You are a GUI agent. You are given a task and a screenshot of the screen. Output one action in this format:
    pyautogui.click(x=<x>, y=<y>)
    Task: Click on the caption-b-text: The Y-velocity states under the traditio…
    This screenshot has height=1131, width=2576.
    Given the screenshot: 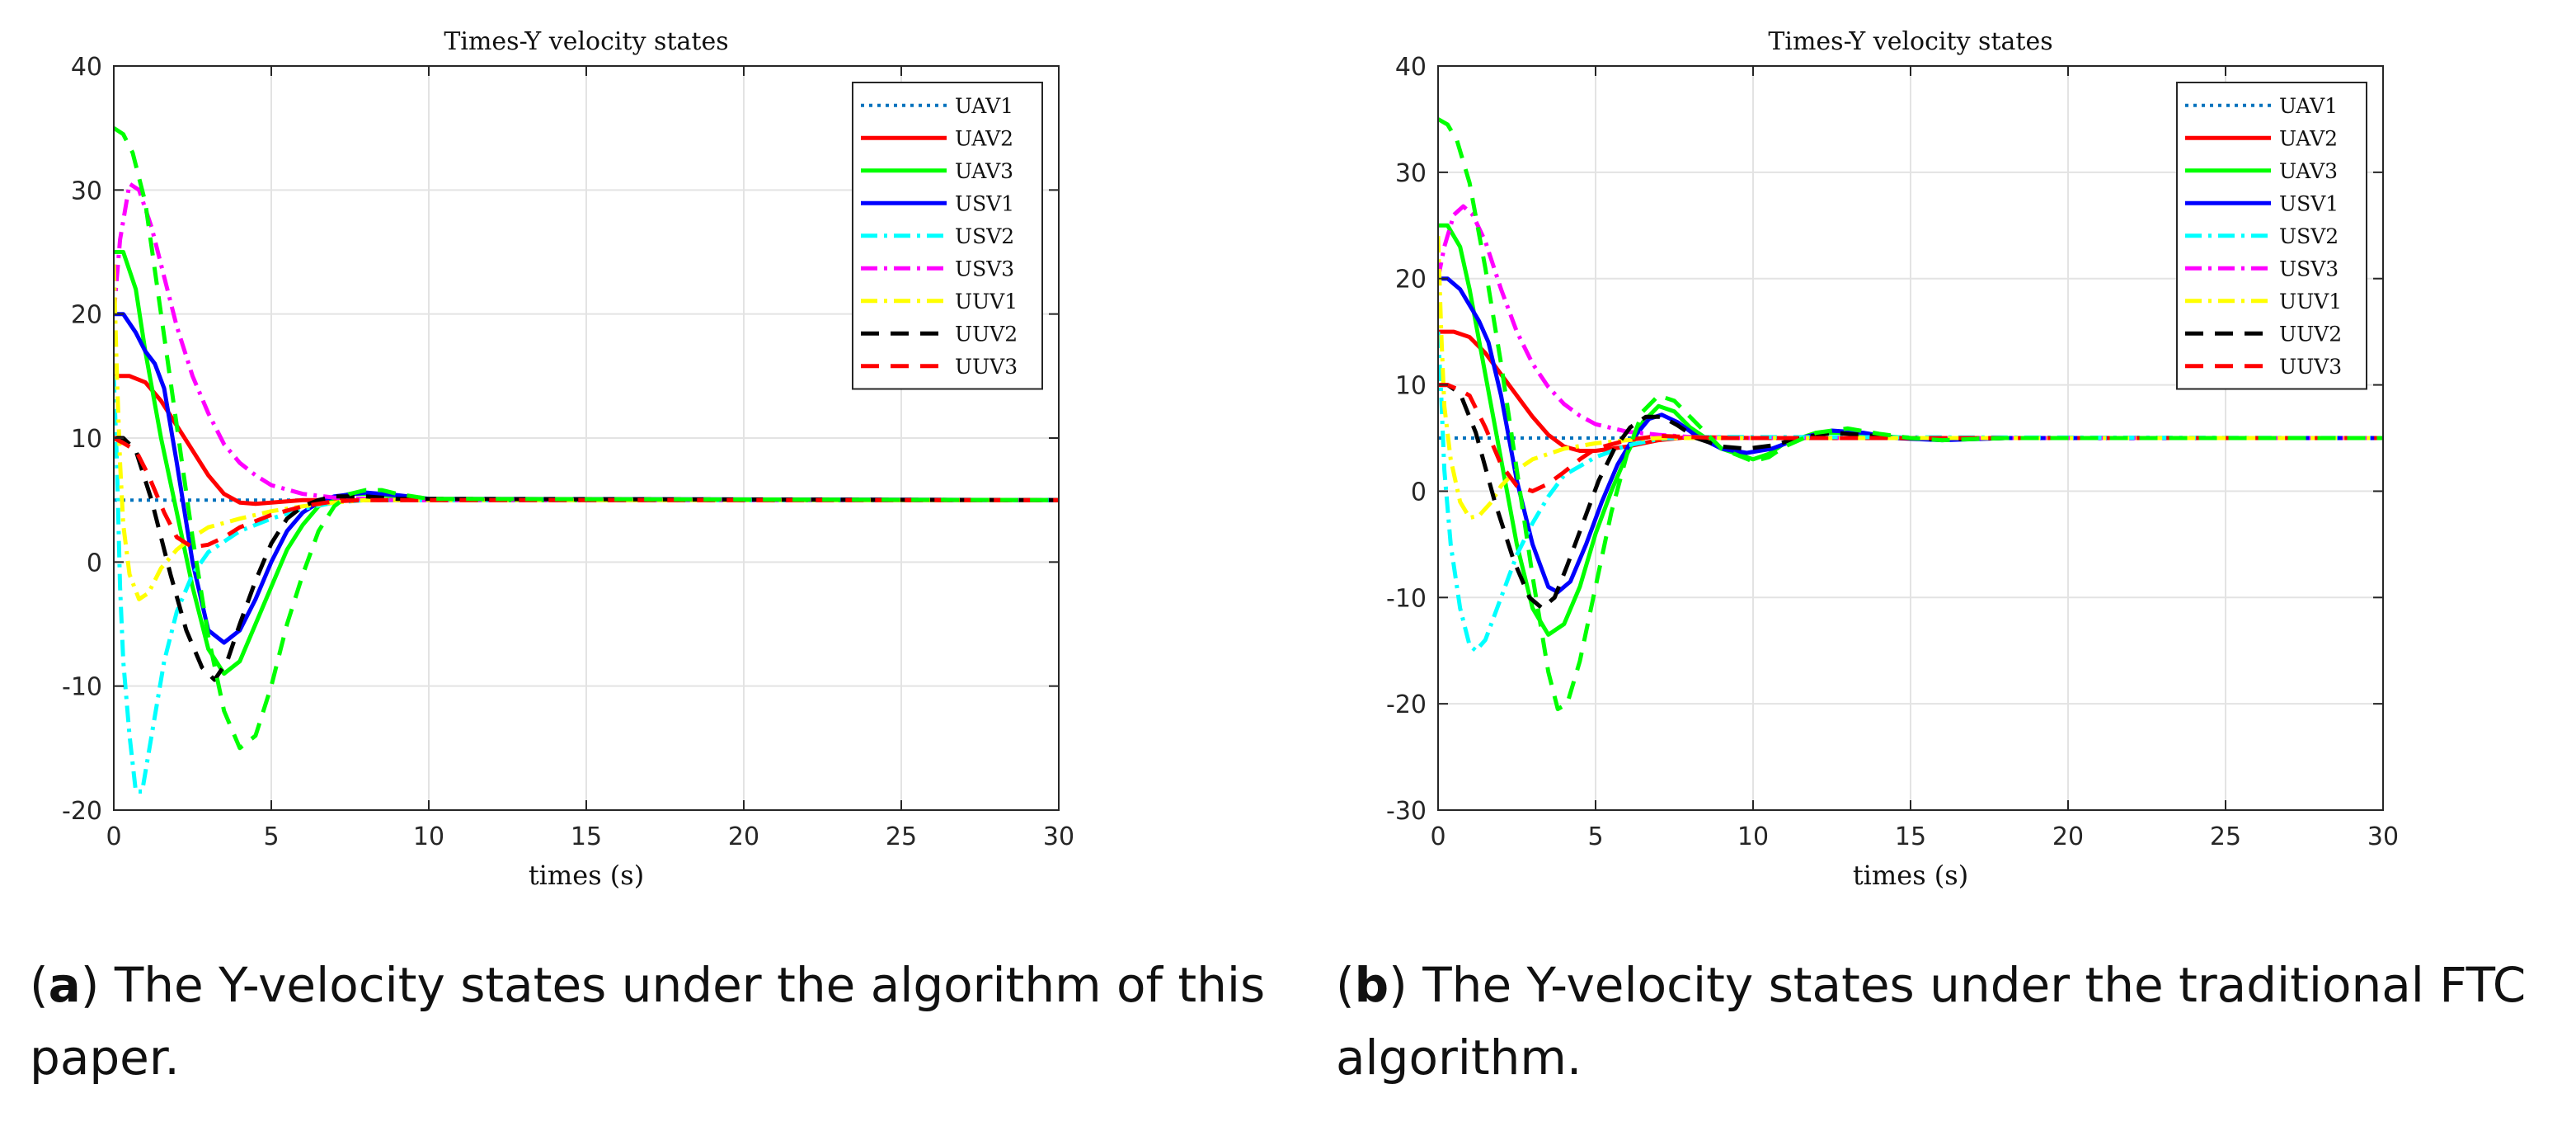 What is the action you would take?
    pyautogui.click(x=1931, y=1022)
    